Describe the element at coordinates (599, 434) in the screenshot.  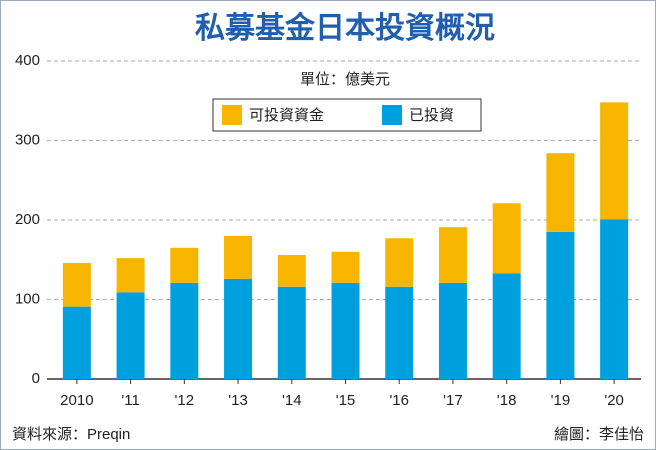
I see `credit: 繪圖：李佳怡` at that location.